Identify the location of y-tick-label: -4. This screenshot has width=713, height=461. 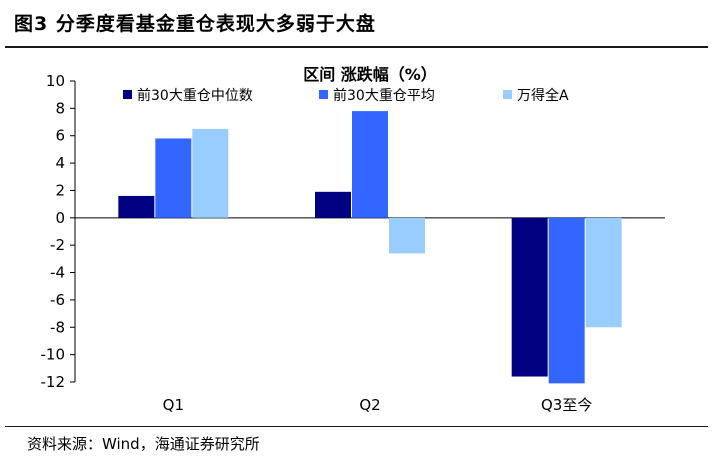
(57, 273).